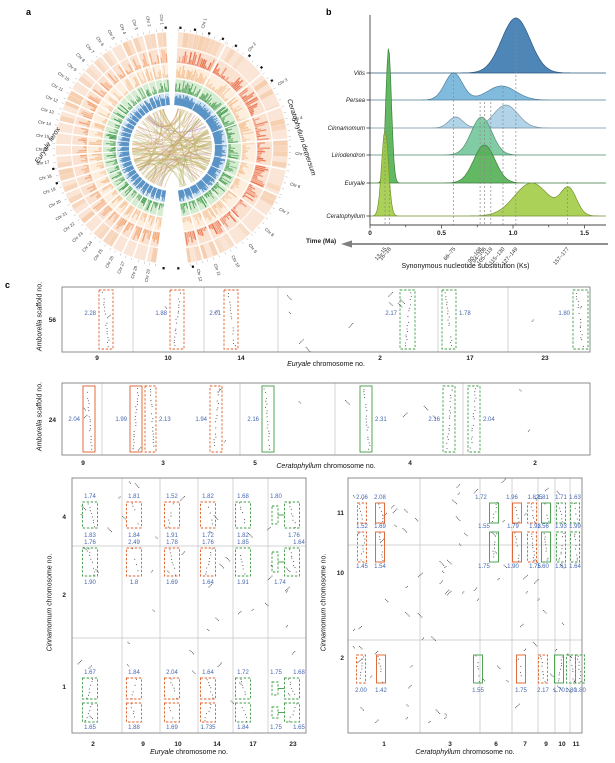 The width and height of the screenshot is (615, 763). What do you see at coordinates (384, 744) in the screenshot?
I see `x-tick-label: 1` at bounding box center [384, 744].